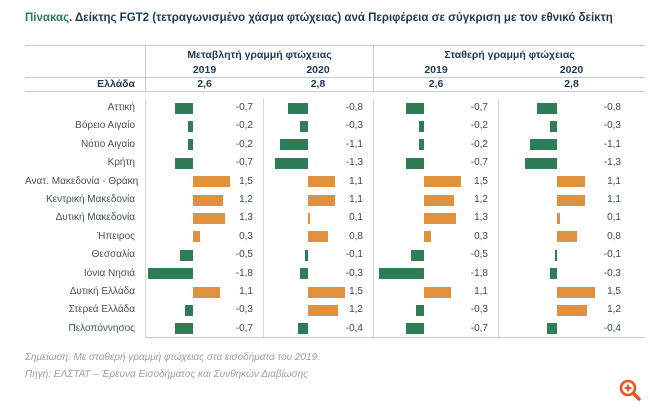 The image size is (650, 410). What do you see at coordinates (318, 218) in the screenshot?
I see `bar-cell: 0,1` at bounding box center [318, 218].